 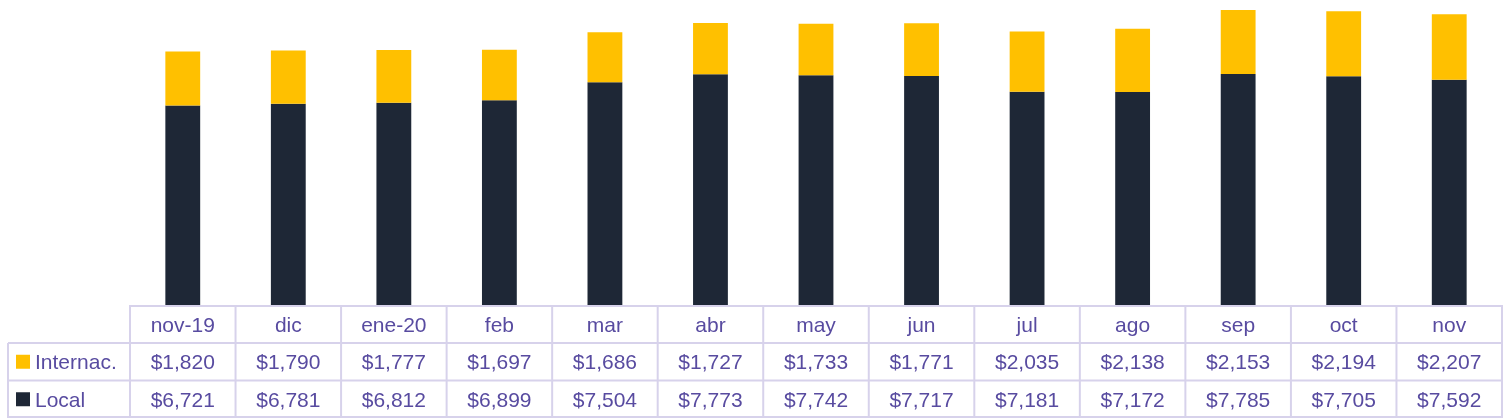 What do you see at coordinates (393, 399) in the screenshot?
I see `data-label: $6,812` at bounding box center [393, 399].